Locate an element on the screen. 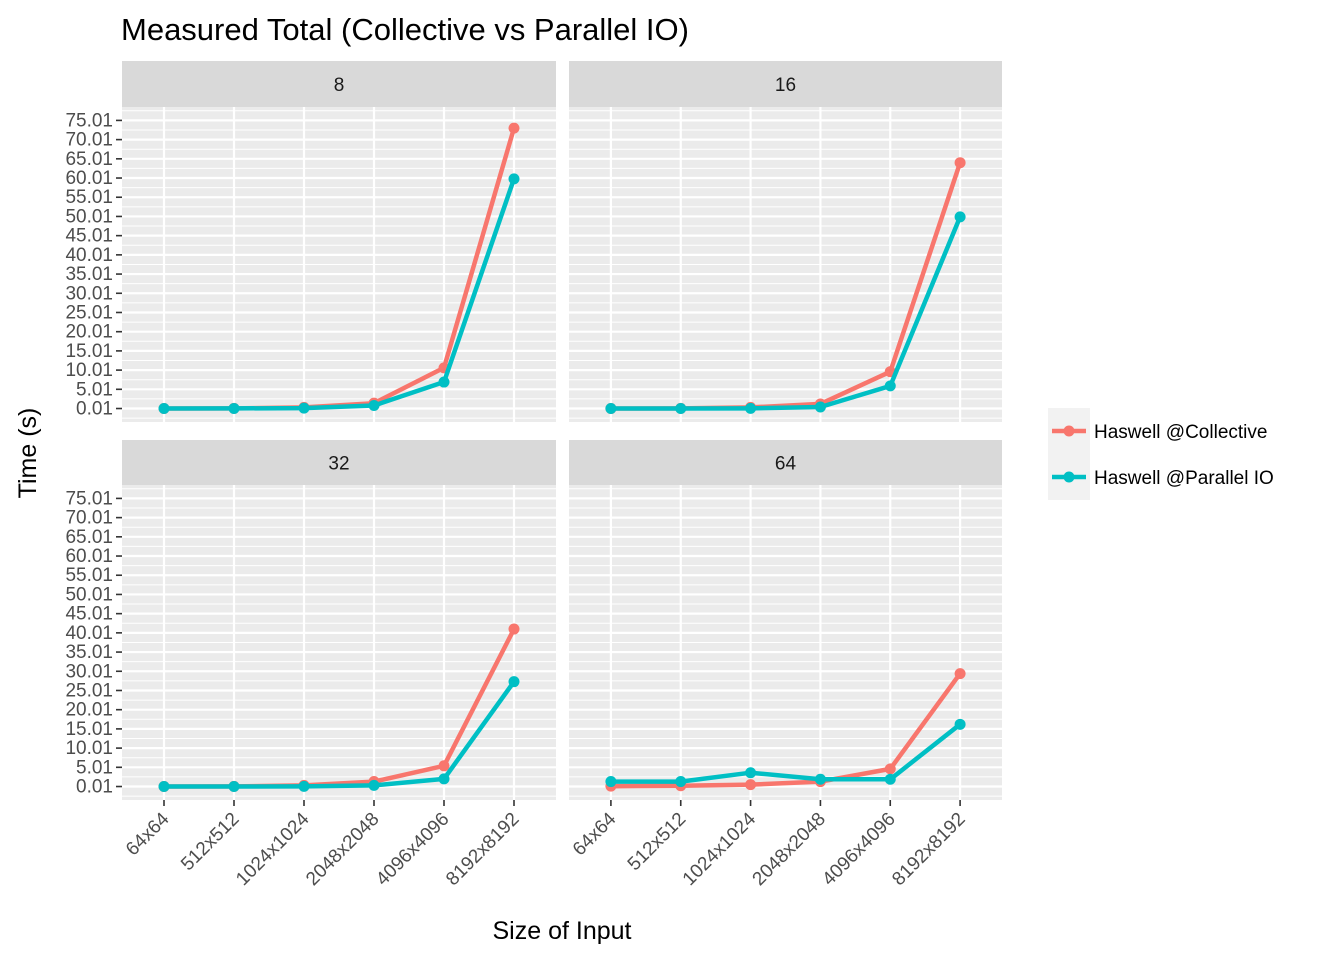  legend-label: Haswell @Parallel IO is located at coordinates (1184, 478).